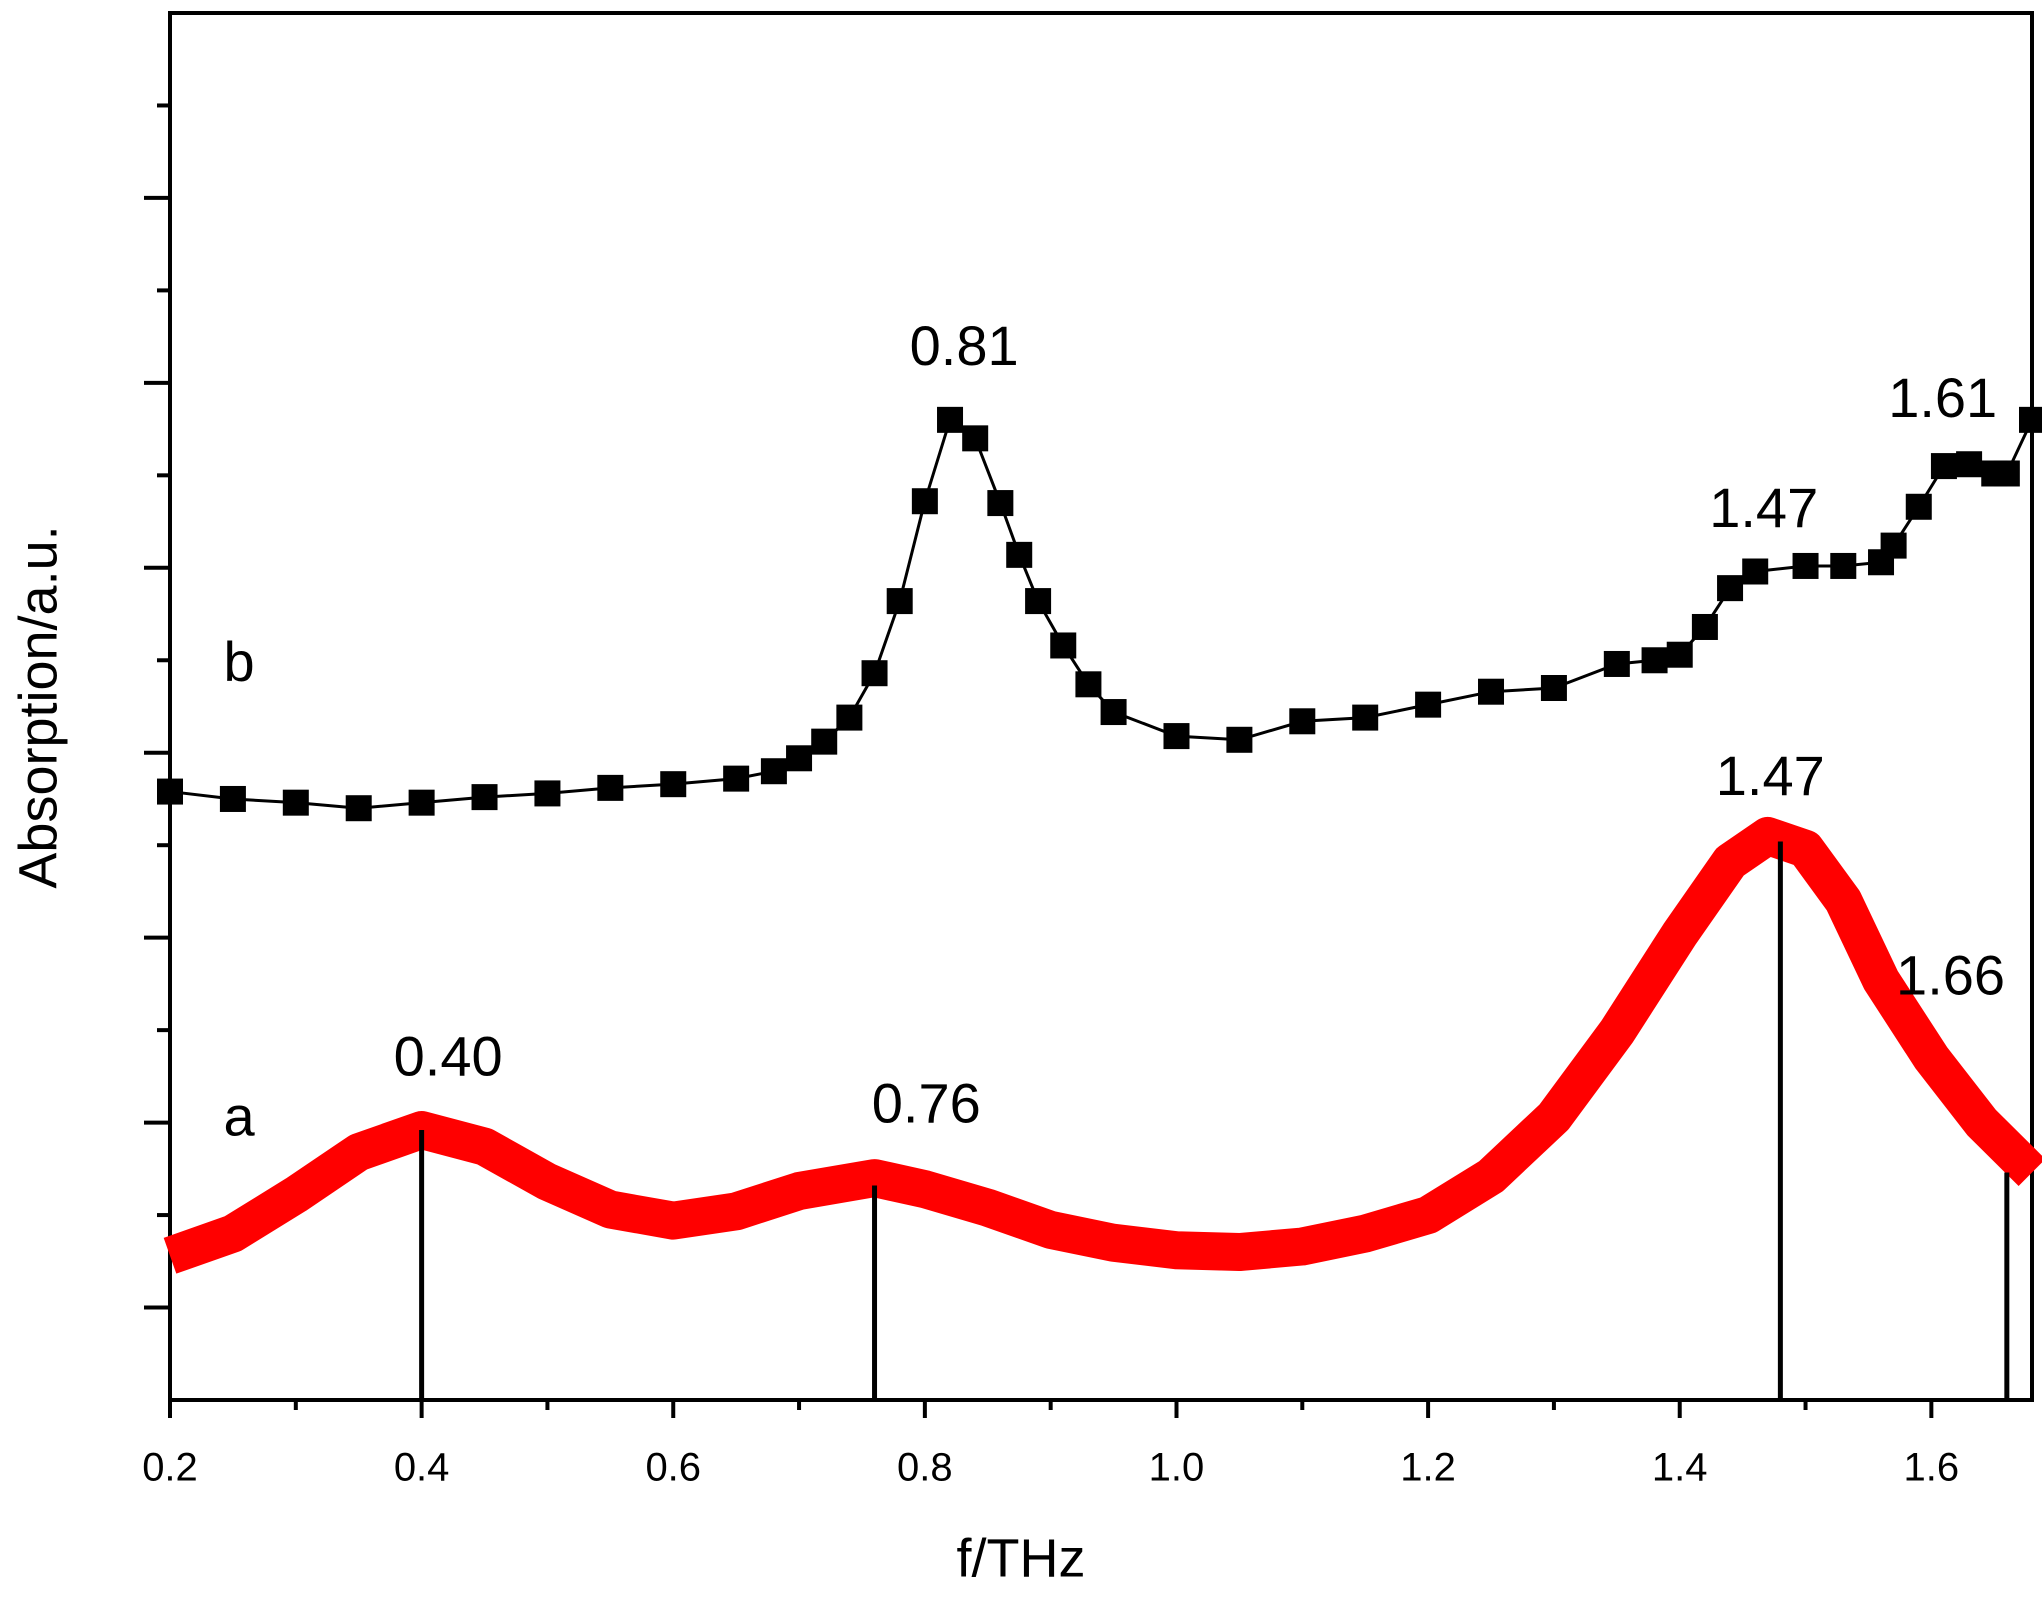 The width and height of the screenshot is (2042, 1604). I want to click on x-tick-label: 0.8, so click(925, 1468).